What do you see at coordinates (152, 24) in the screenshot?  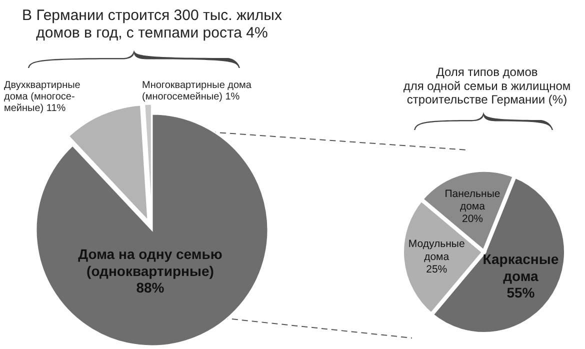 I see `chart-title: В Германии строится 300 тыс. жилых домов в год, с темпами роста 4%` at bounding box center [152, 24].